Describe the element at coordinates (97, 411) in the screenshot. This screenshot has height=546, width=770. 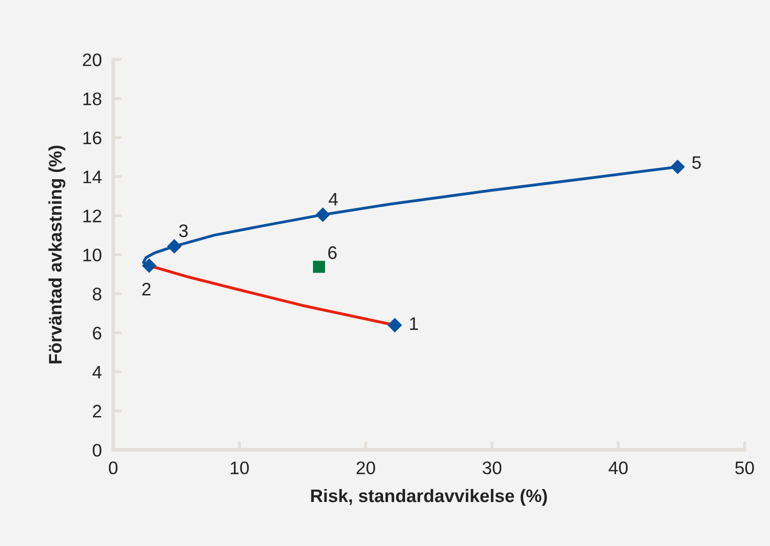
I see `y-tick-label: 2` at that location.